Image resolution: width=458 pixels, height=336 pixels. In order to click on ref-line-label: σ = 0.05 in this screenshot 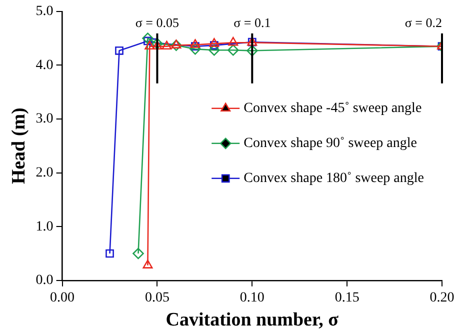, I will do `click(157, 22)`.